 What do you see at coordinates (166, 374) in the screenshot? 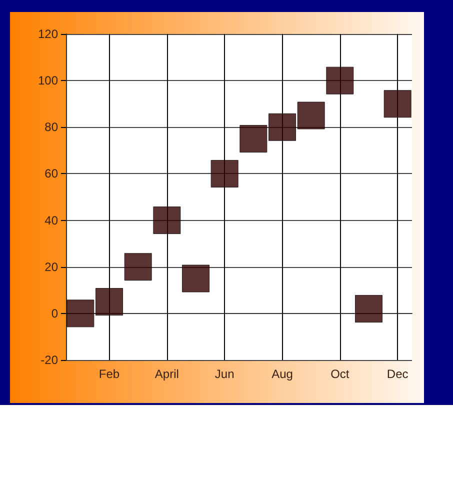
I see `x-tick-label: April` at bounding box center [166, 374].